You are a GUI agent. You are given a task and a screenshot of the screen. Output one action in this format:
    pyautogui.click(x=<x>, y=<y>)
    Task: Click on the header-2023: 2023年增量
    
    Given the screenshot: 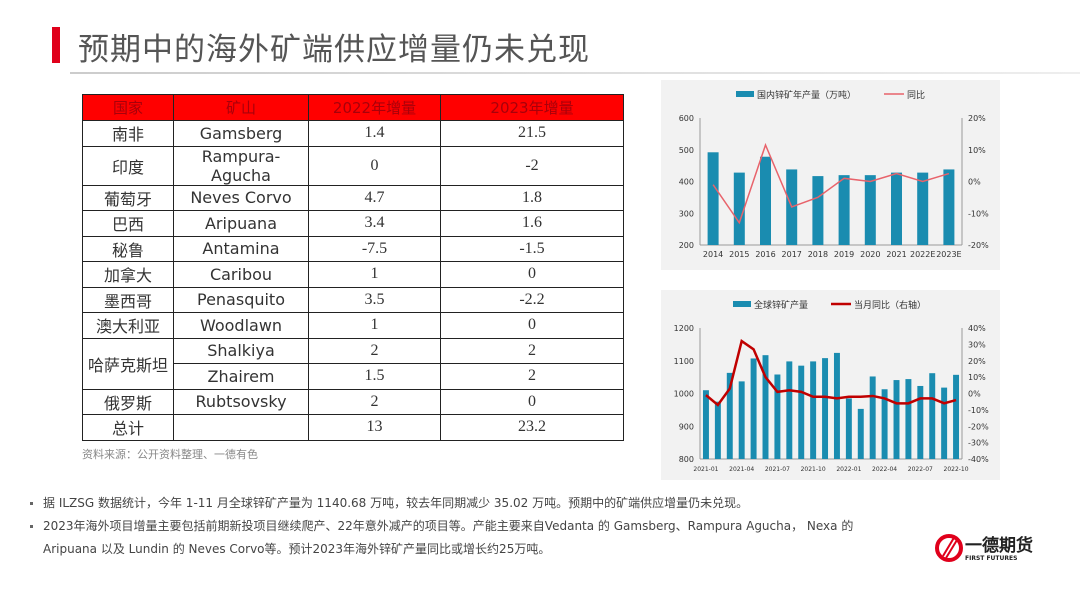 What is the action you would take?
    pyautogui.click(x=532, y=107)
    